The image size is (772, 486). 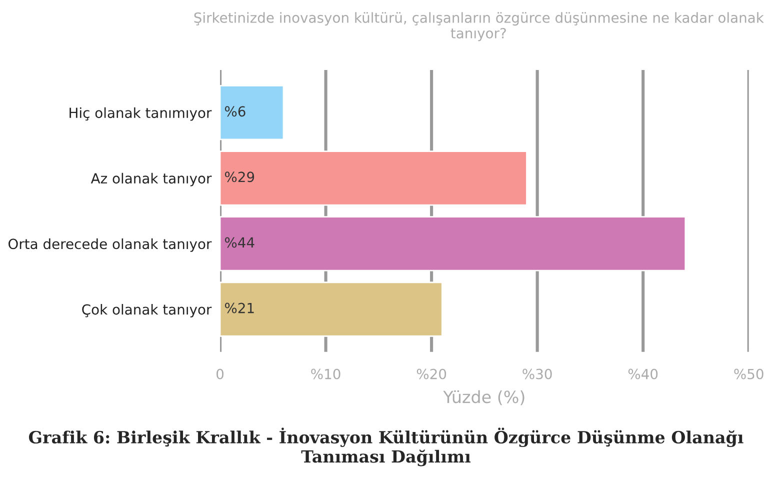 I want to click on x-tick-label: %20, so click(x=431, y=374).